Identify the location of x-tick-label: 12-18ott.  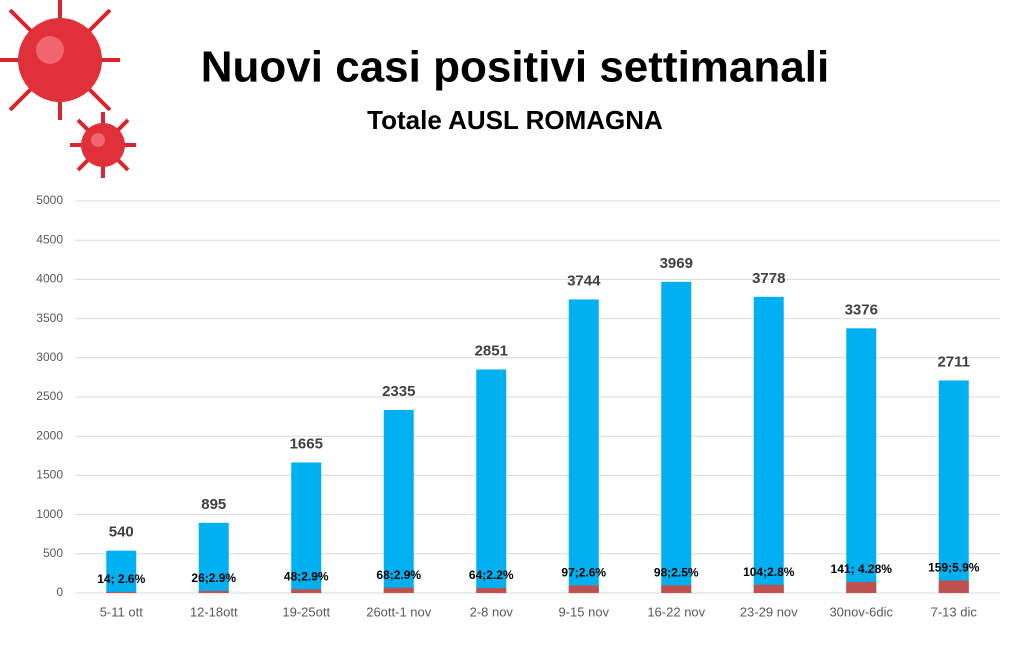
(214, 611).